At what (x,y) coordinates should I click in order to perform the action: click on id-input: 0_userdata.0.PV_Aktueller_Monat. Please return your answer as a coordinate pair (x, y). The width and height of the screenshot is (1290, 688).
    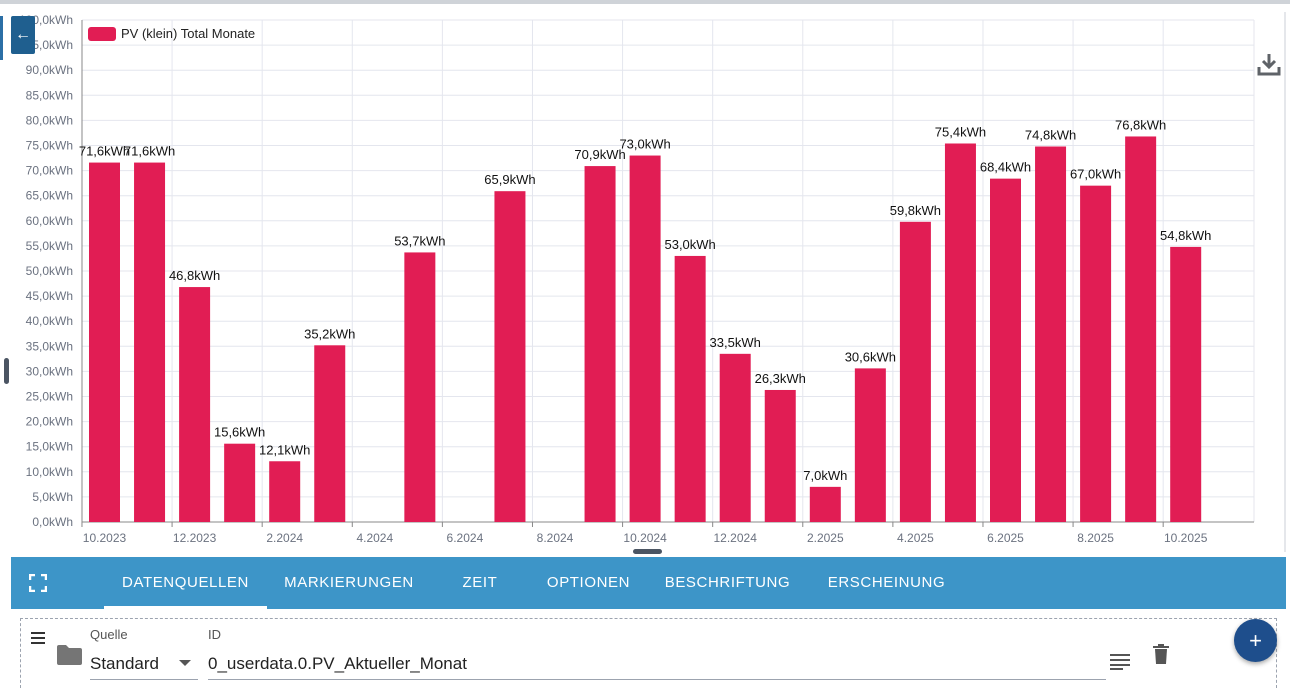
    Looking at the image, I should click on (337, 663).